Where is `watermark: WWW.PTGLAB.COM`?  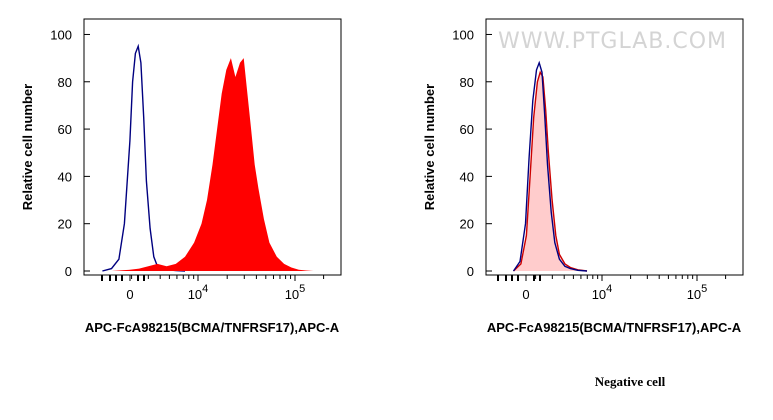
watermark: WWW.PTGLAB.COM is located at coordinates (612, 41).